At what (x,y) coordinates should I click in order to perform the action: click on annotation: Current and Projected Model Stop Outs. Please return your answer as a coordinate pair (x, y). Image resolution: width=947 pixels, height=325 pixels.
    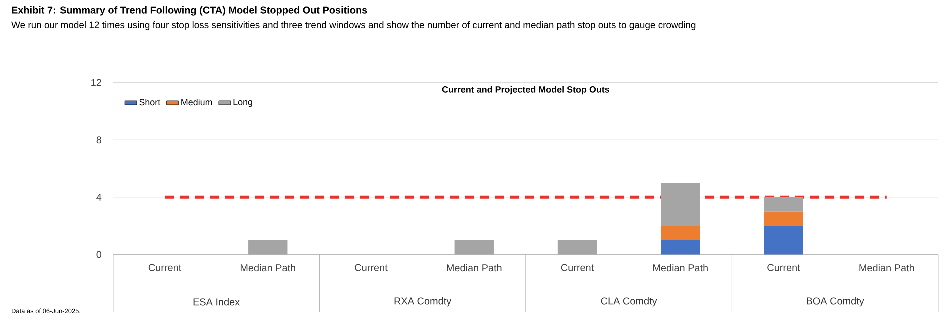
    Looking at the image, I should click on (526, 90).